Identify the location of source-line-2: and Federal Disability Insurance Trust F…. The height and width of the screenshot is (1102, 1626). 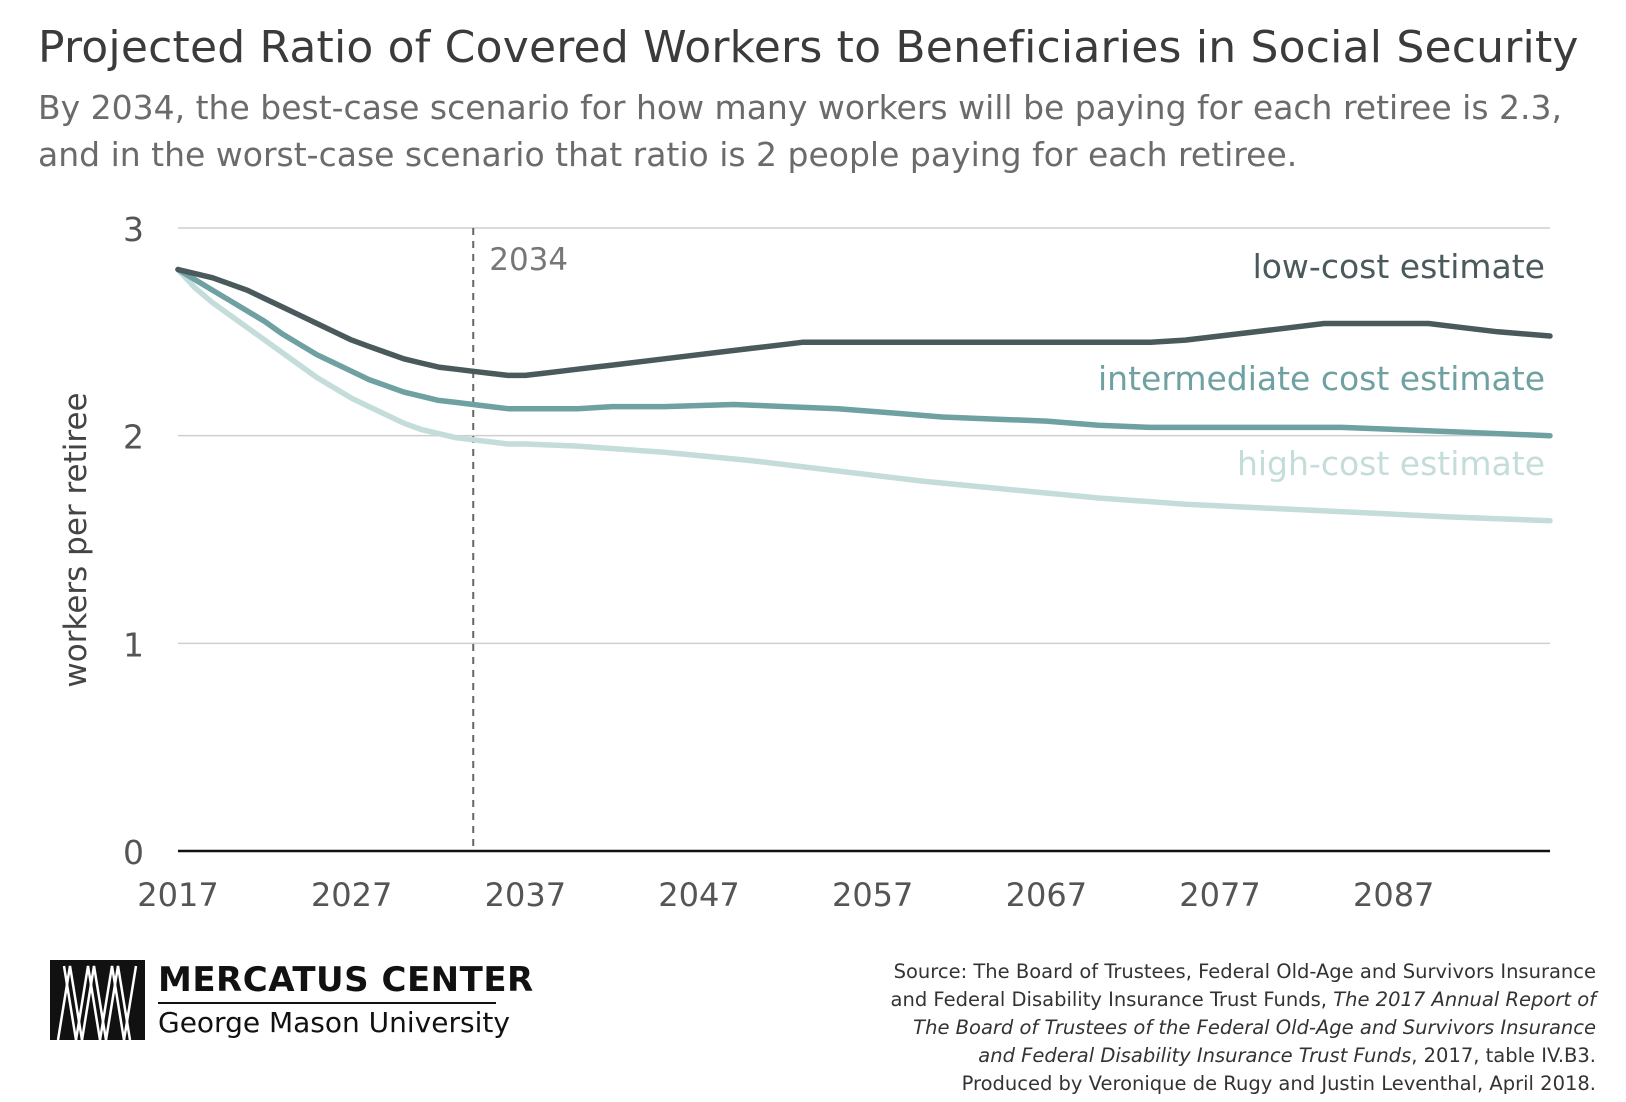
(1146, 1000).